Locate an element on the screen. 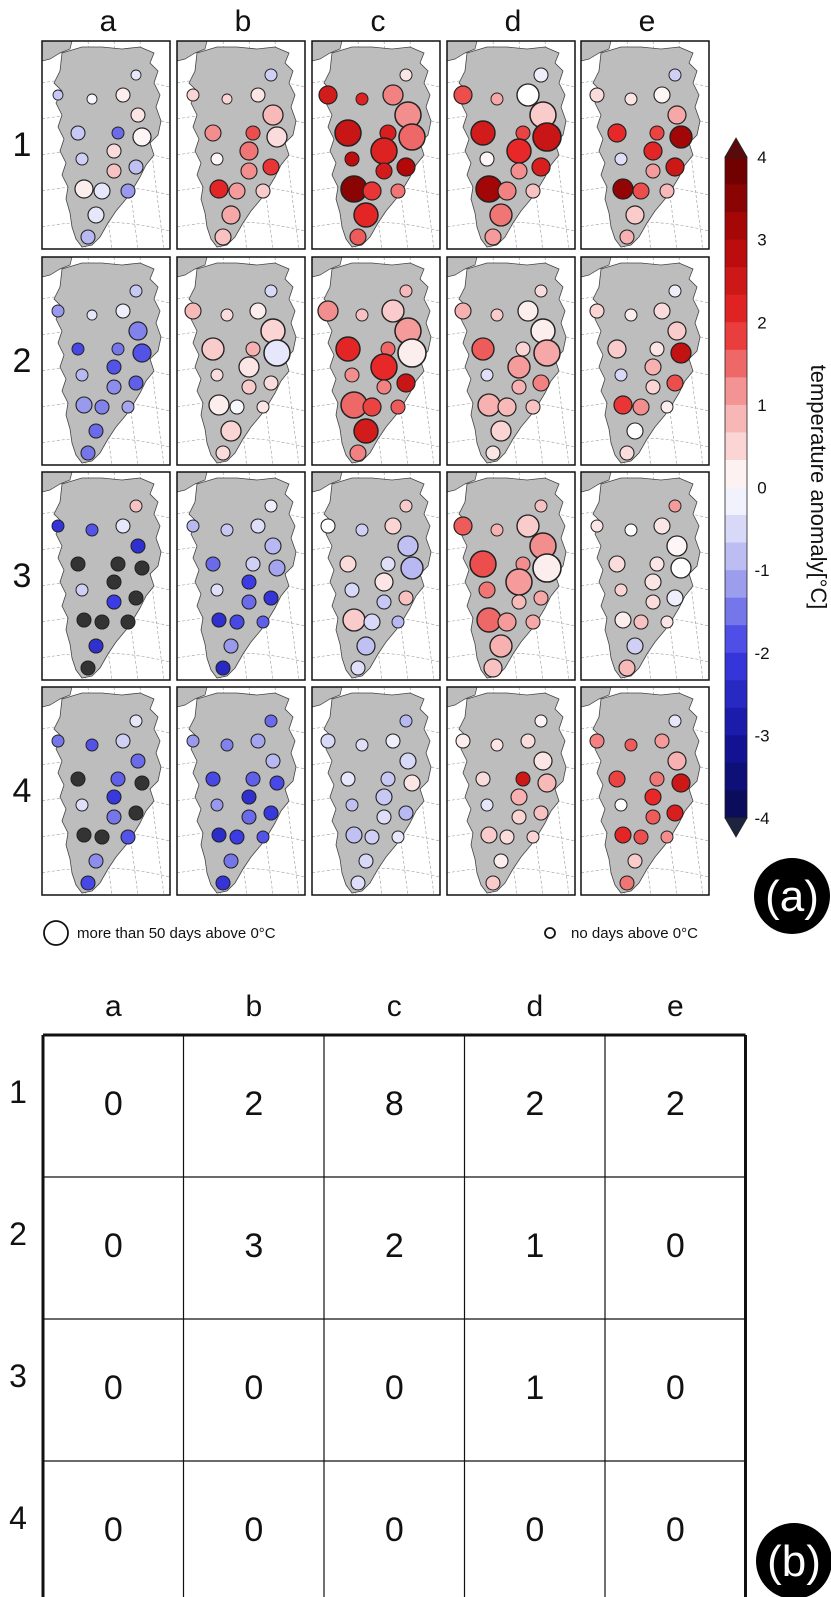 The height and width of the screenshot is (1597, 831). panel-a-row-label: 4 is located at coordinates (22, 791).